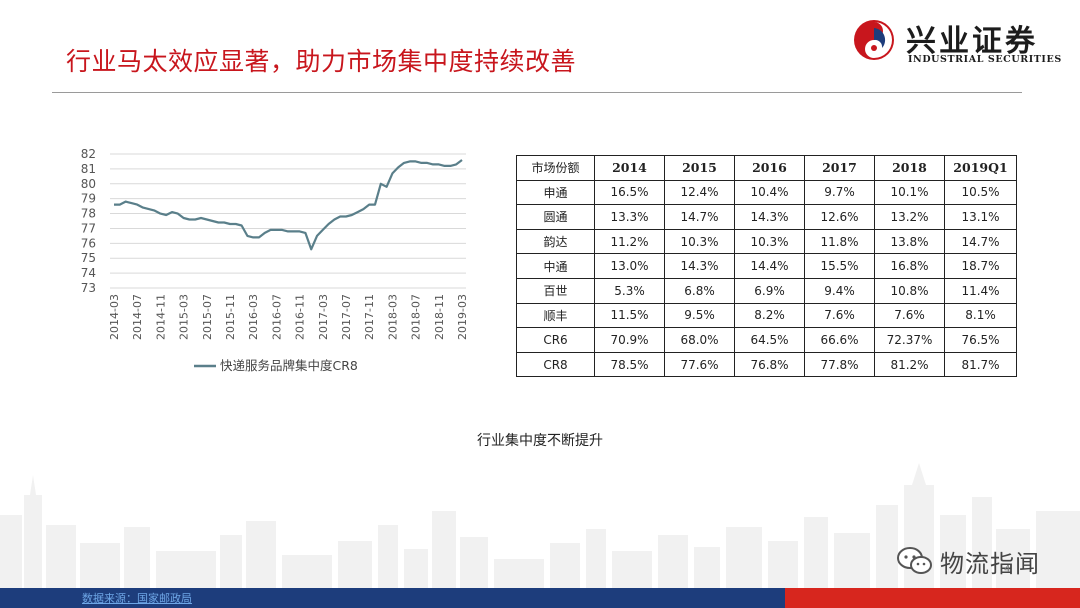  I want to click on table-cell: 16.5%, so click(629, 192).